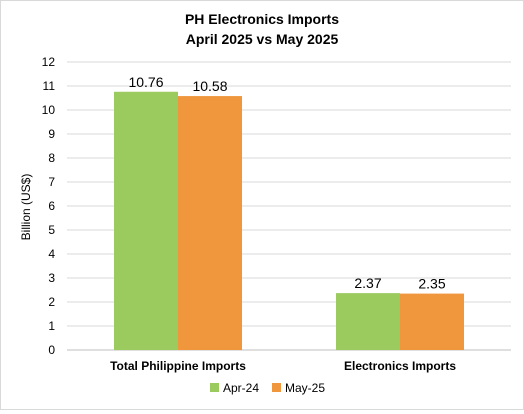  I want to click on x-tick-label: Total Philippine Imports, so click(178, 366).